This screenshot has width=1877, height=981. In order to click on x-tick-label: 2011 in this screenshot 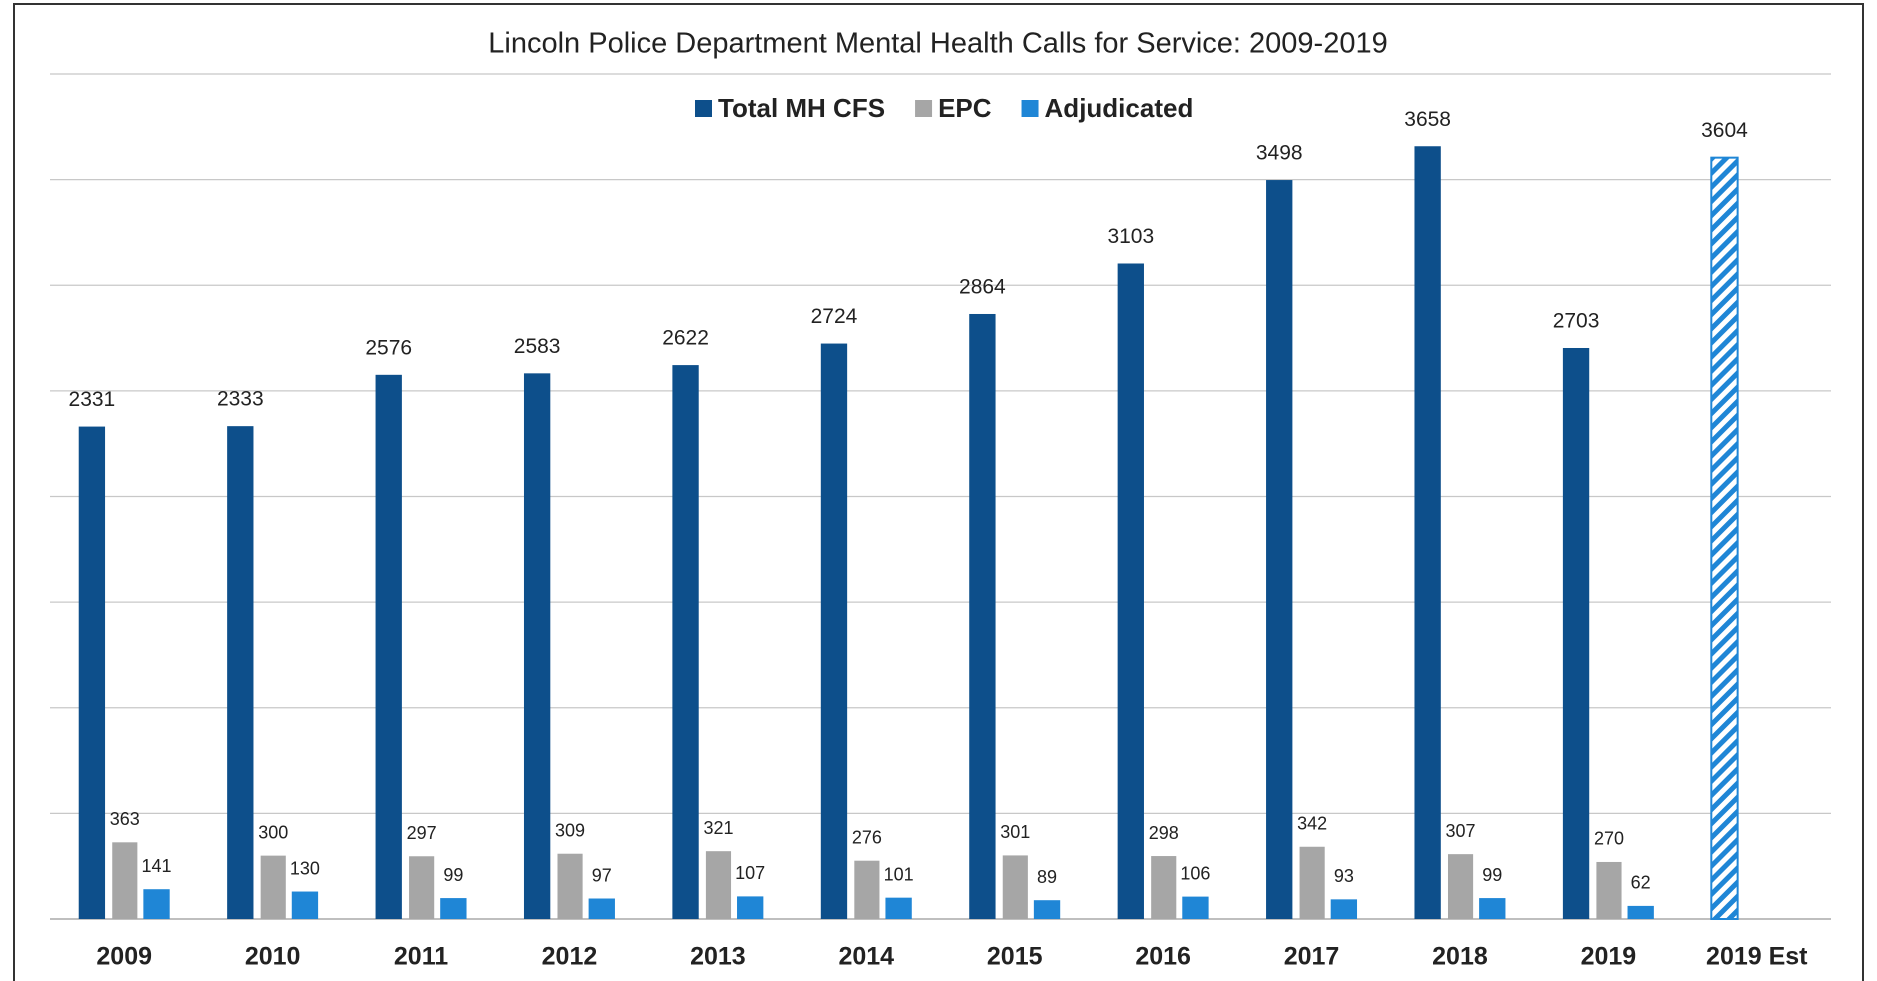, I will do `click(421, 957)`.